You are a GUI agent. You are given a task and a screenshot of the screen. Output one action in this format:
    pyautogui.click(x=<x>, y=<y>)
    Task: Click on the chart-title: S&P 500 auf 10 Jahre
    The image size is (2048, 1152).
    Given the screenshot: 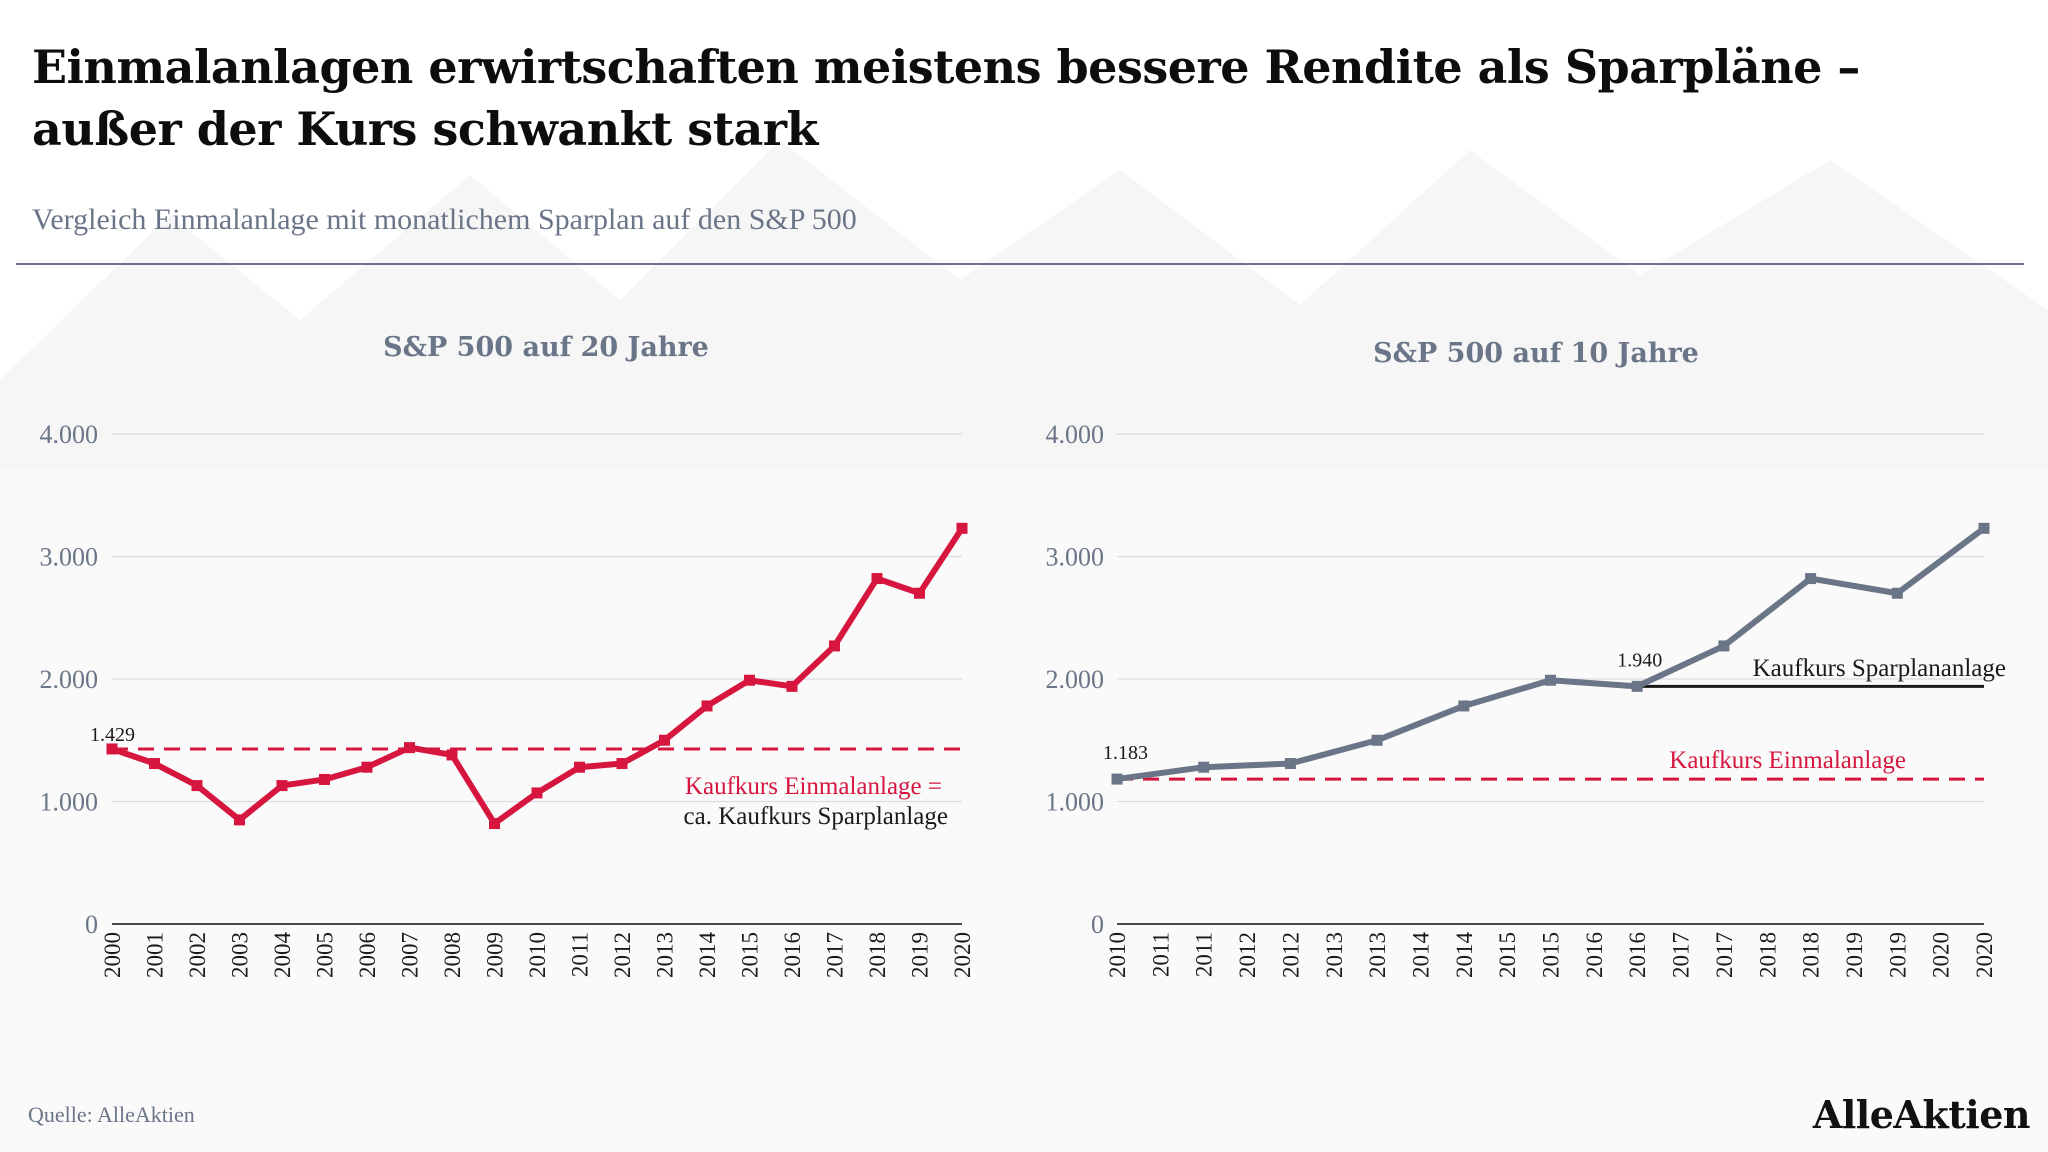 What is the action you would take?
    pyautogui.click(x=1536, y=353)
    